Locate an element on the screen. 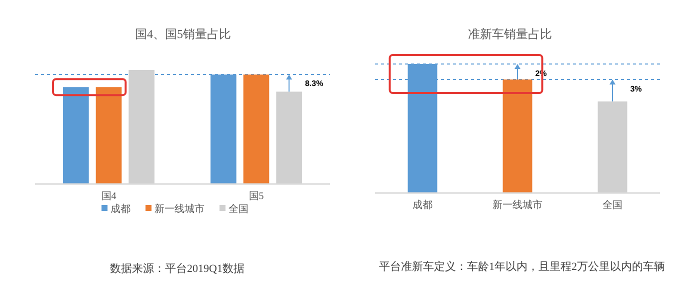 The width and height of the screenshot is (673, 294). x-tick-label: 国4 is located at coordinates (108, 196).